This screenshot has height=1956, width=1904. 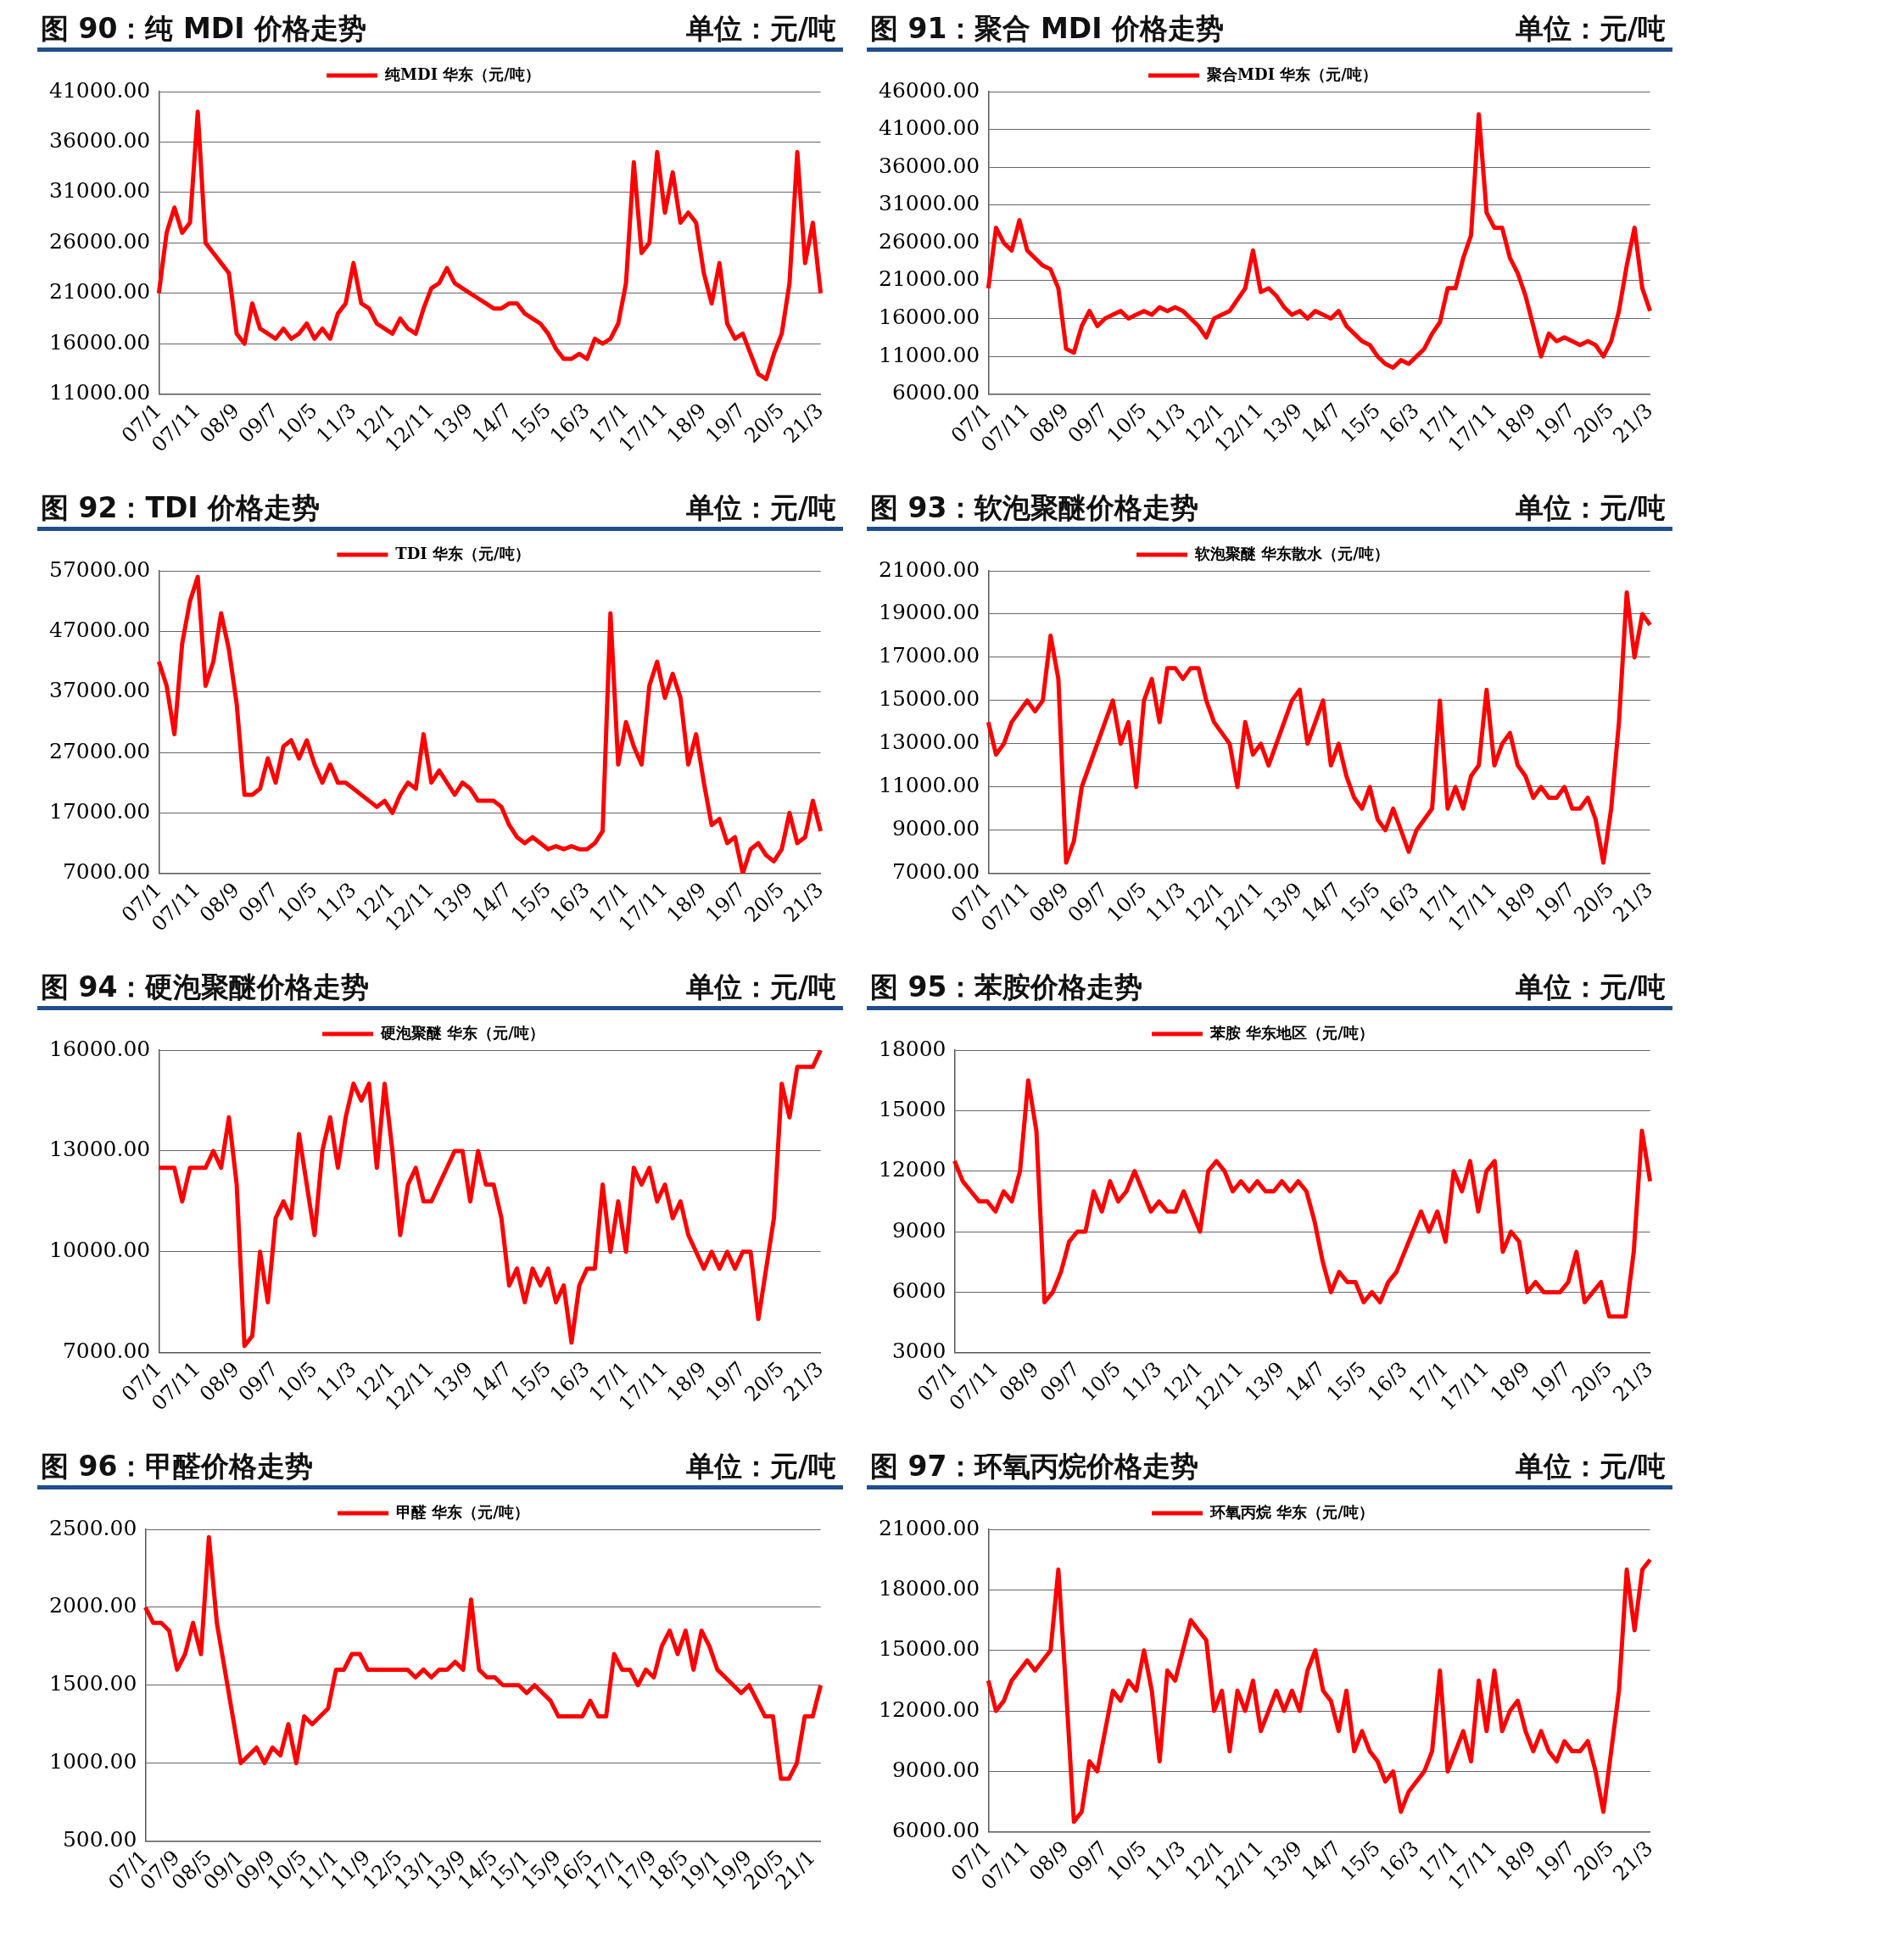 I want to click on y-tick-label: 27000.00, so click(x=99, y=750).